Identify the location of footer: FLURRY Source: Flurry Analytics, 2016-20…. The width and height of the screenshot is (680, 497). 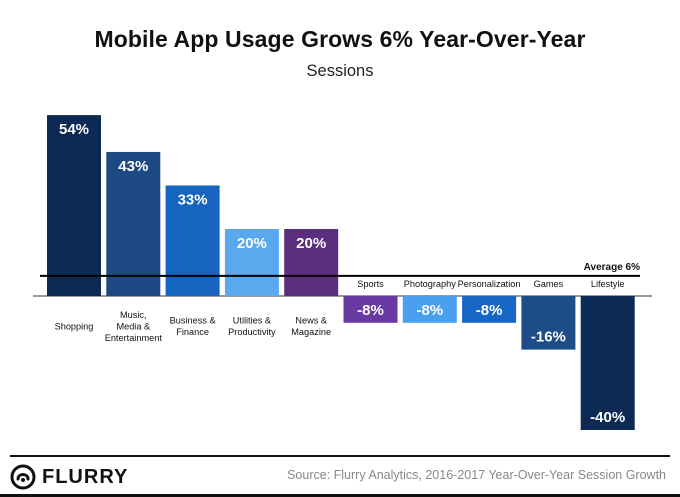
(340, 476).